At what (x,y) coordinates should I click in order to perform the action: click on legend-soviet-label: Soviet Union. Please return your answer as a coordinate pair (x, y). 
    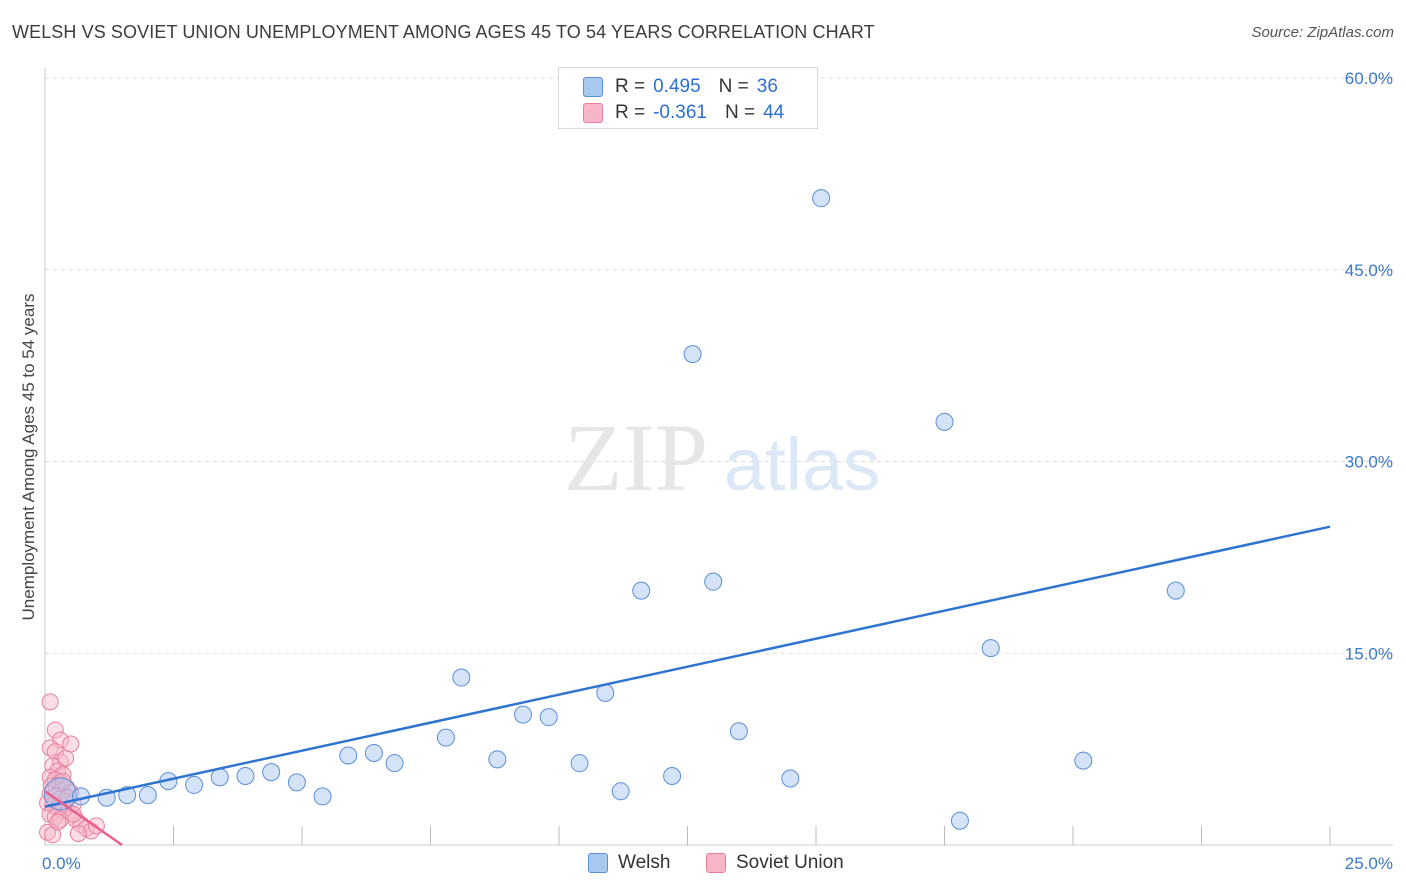
    Looking at the image, I should click on (790, 862).